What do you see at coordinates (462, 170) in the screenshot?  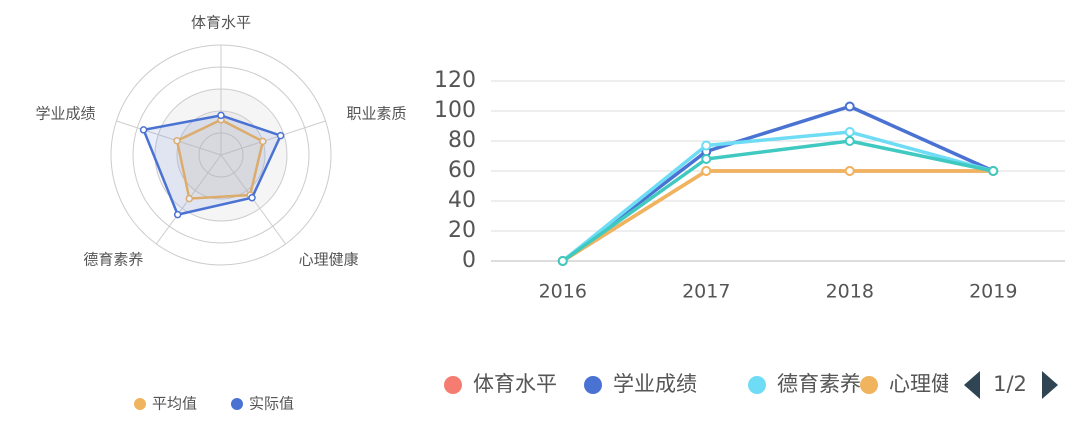 I see `y-tick-label: 60` at bounding box center [462, 170].